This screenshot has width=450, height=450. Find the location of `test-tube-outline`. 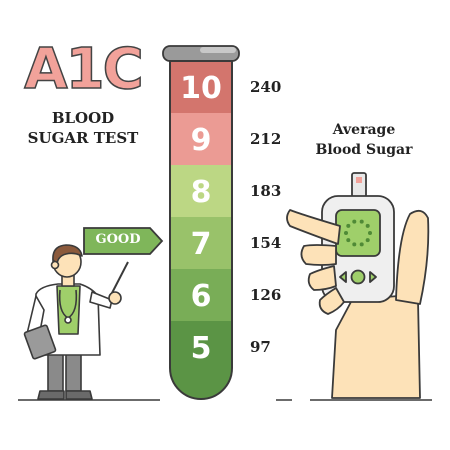

test-tube-outline is located at coordinates (201, 230).